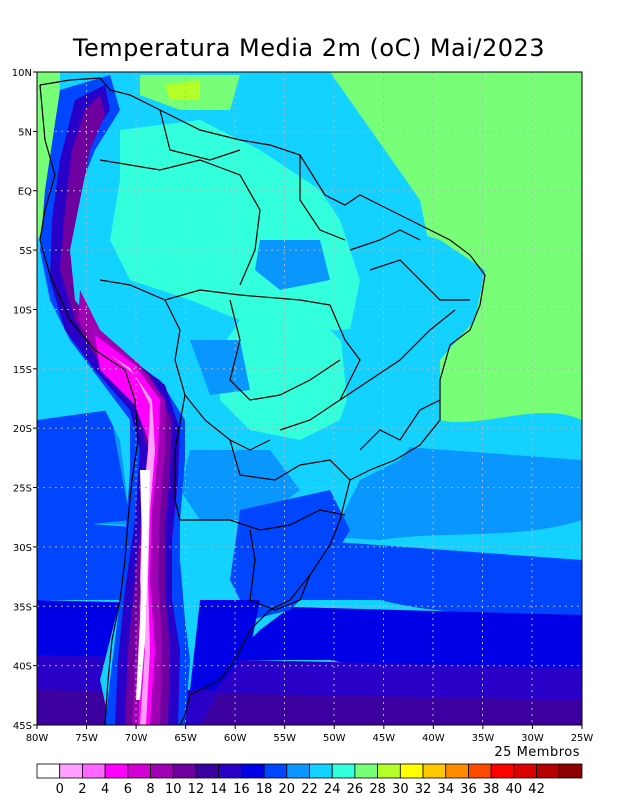  What do you see at coordinates (377, 789) in the screenshot?
I see `colorbar-label: 28` at bounding box center [377, 789].